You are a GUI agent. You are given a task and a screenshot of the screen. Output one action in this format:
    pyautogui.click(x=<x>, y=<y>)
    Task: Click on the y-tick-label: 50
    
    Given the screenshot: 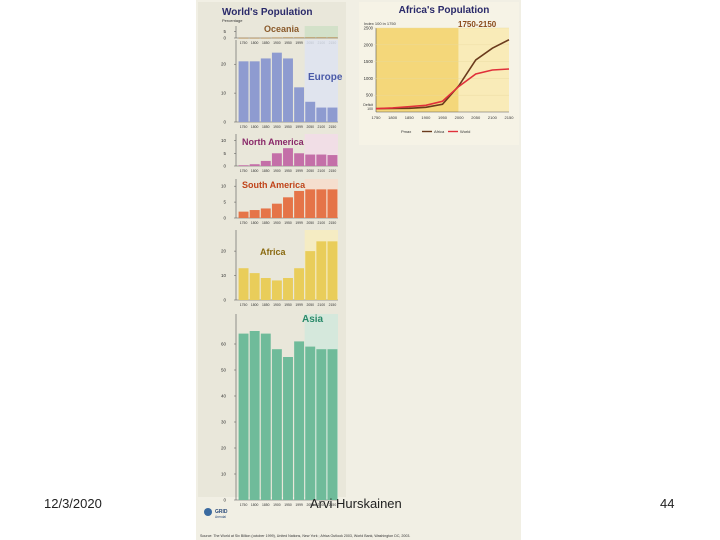 What is the action you would take?
    pyautogui.click(x=224, y=370)
    